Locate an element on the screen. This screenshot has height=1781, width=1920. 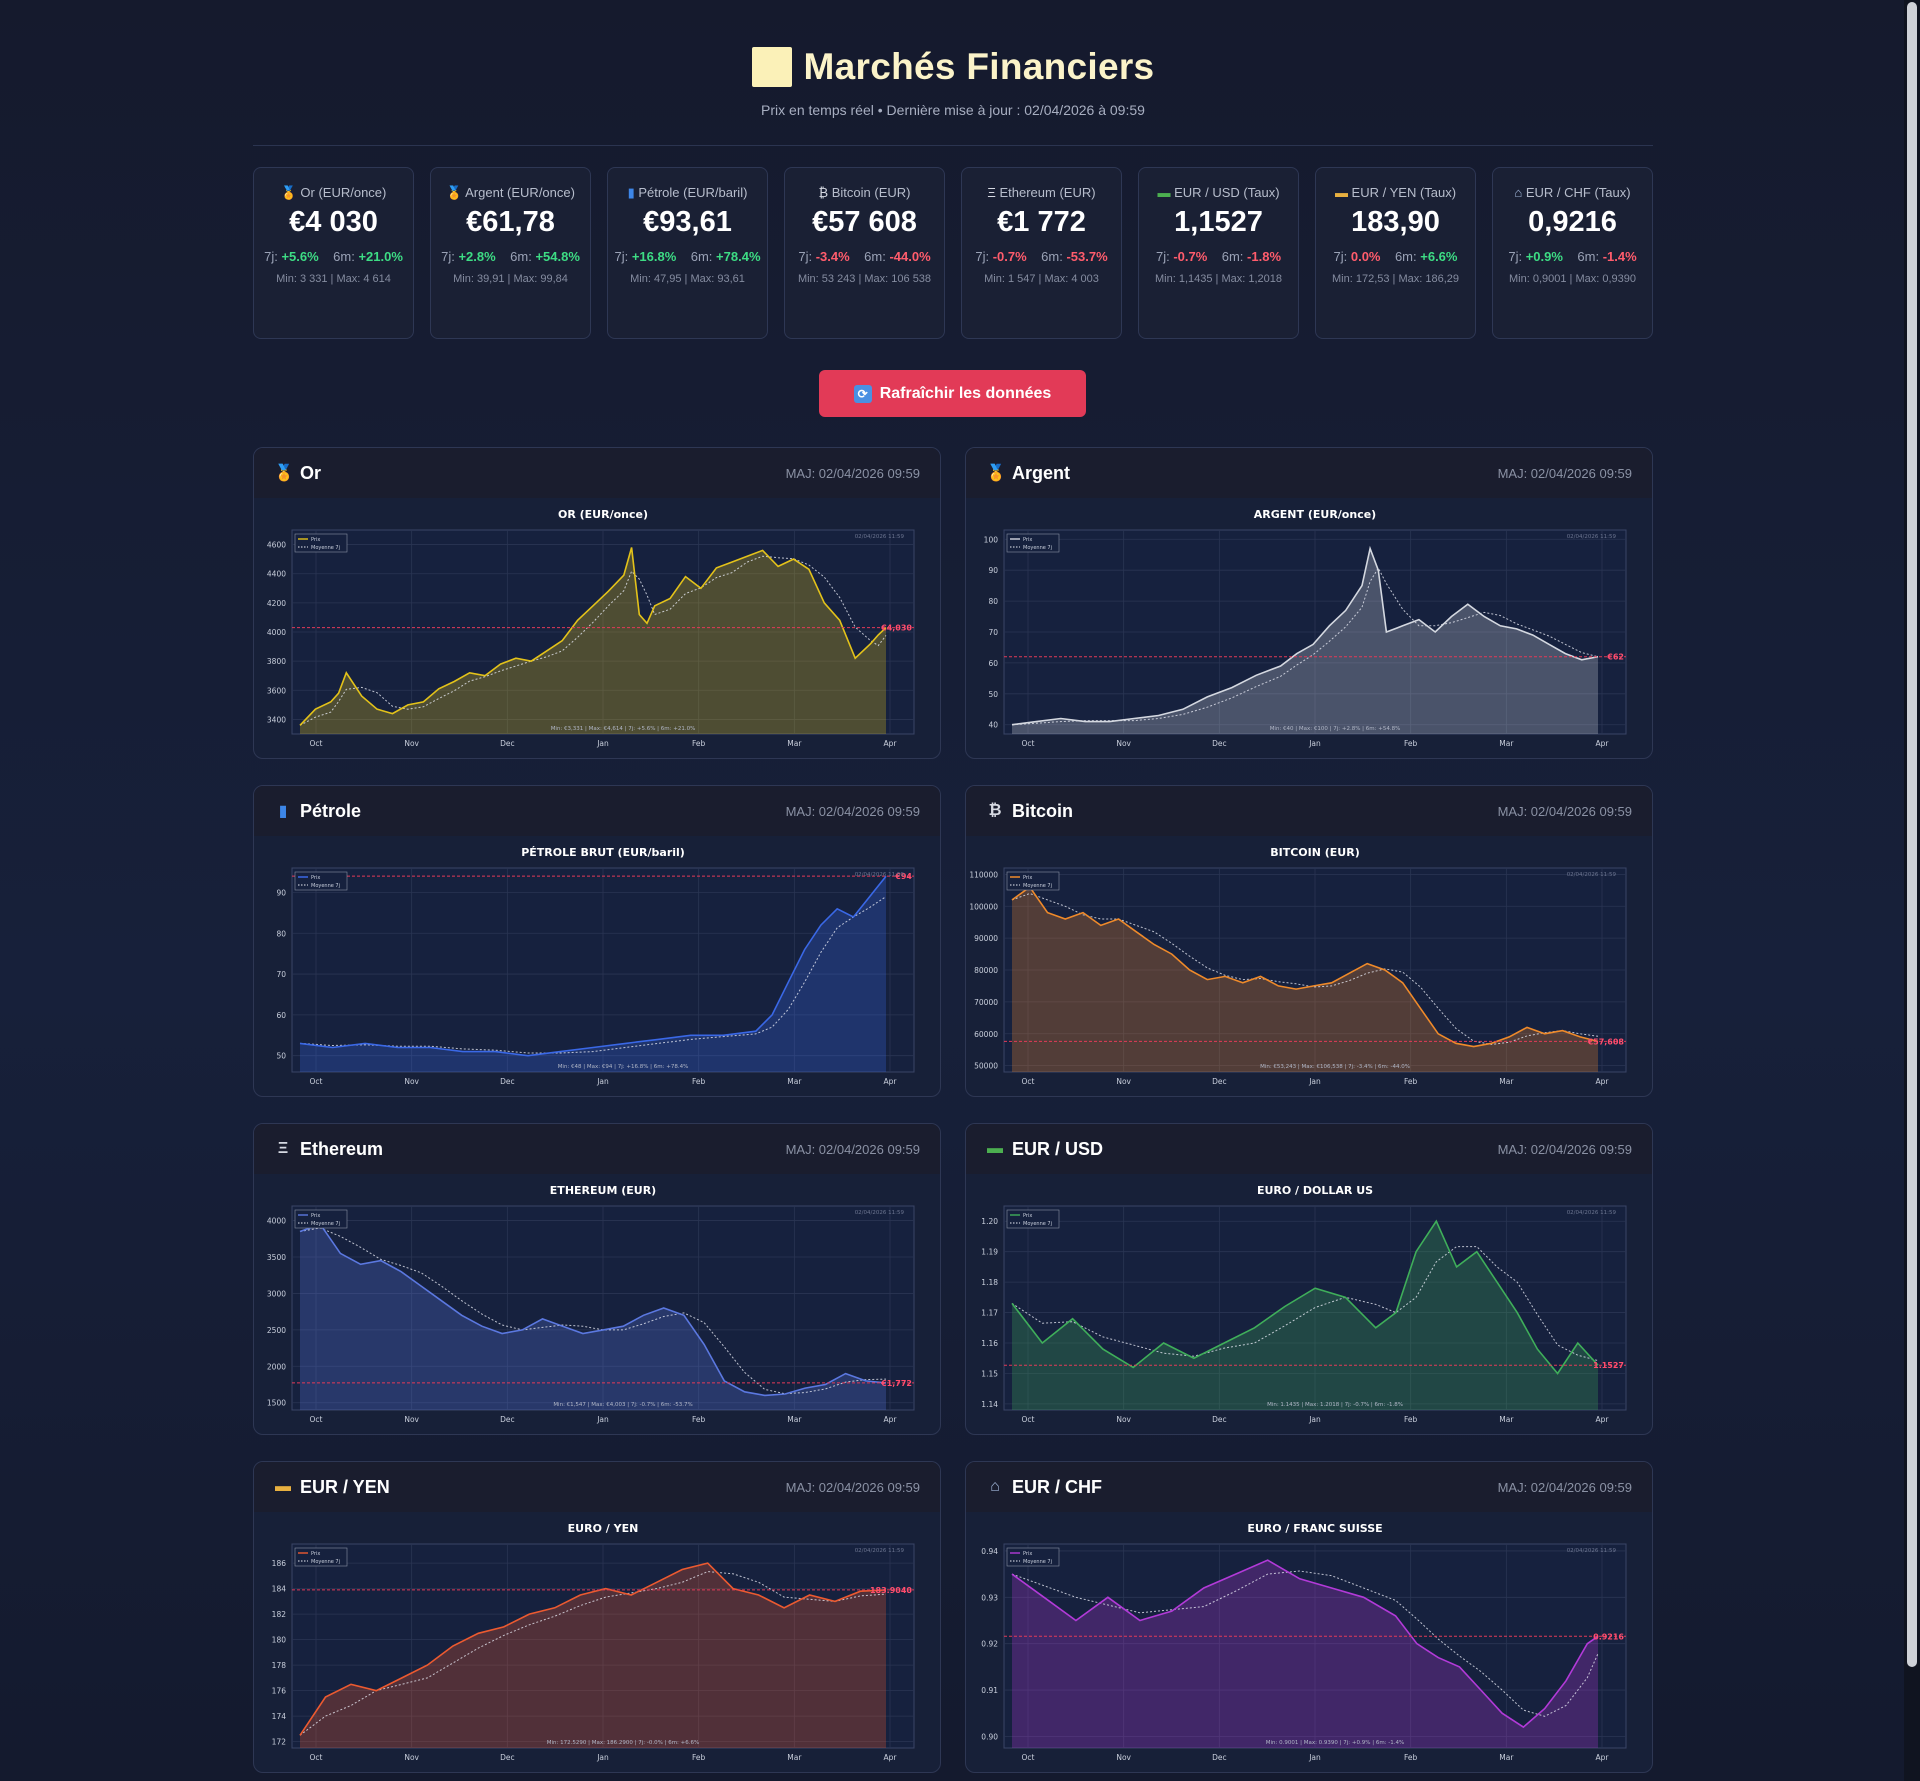
y-tick-label: 70 is located at coordinates (993, 632).